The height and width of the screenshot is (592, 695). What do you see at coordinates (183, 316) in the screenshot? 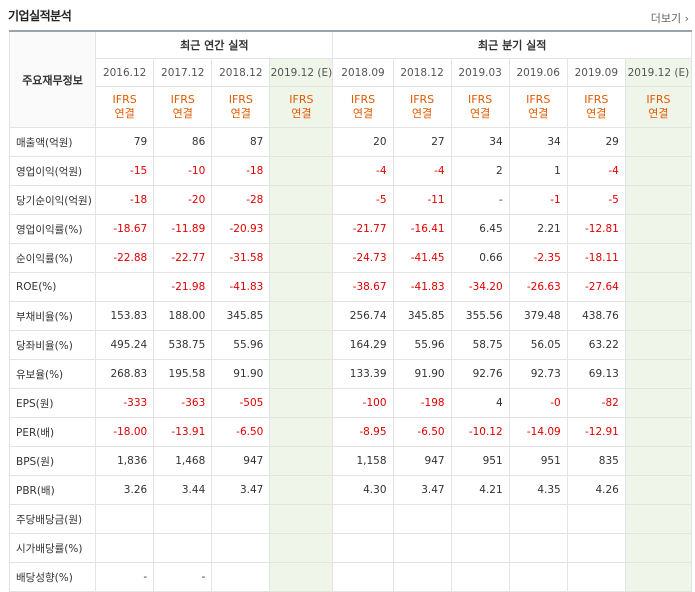
I see `table-cell: 188.00` at bounding box center [183, 316].